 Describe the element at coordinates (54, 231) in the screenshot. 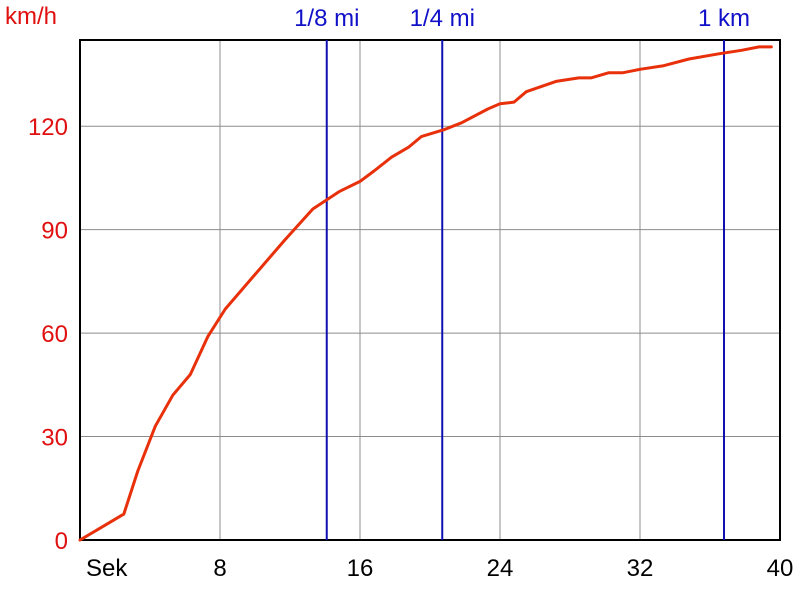

I see `y-tick-label-3: 90` at that location.